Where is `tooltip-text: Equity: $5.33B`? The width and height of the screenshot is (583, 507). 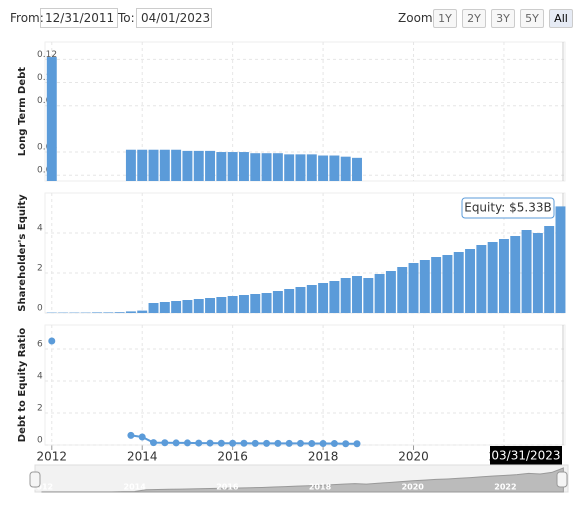 tooltip-text: Equity: $5.33B is located at coordinates (508, 208).